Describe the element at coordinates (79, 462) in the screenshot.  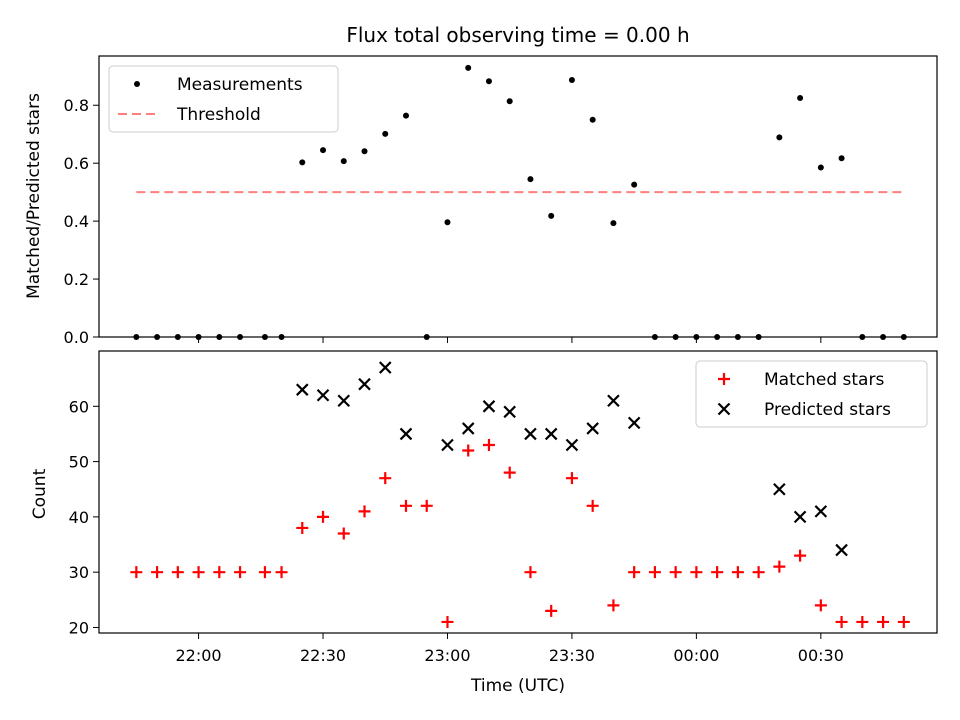
I see `bottom-y-tick-label: 50` at that location.